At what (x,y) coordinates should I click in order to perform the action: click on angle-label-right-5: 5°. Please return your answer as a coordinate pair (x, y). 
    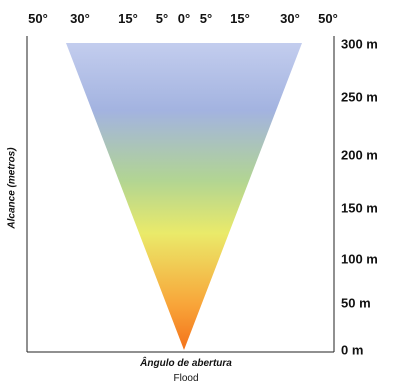
    Looking at the image, I should click on (206, 18).